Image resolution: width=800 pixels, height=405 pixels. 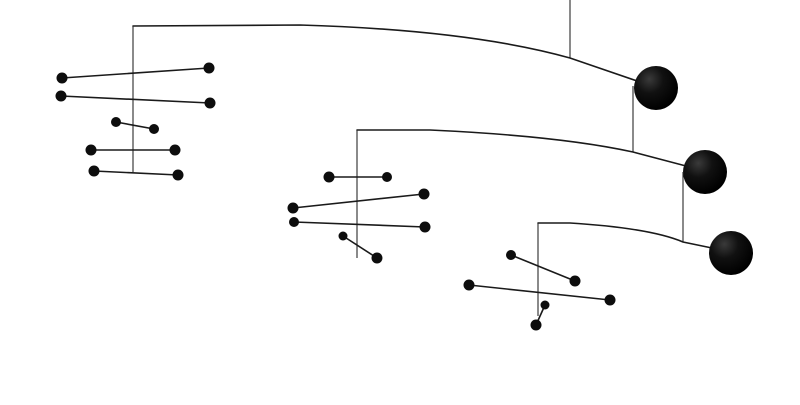 What do you see at coordinates (521, 148) in the screenshot?
I see `middle-arm-wire` at bounding box center [521, 148].